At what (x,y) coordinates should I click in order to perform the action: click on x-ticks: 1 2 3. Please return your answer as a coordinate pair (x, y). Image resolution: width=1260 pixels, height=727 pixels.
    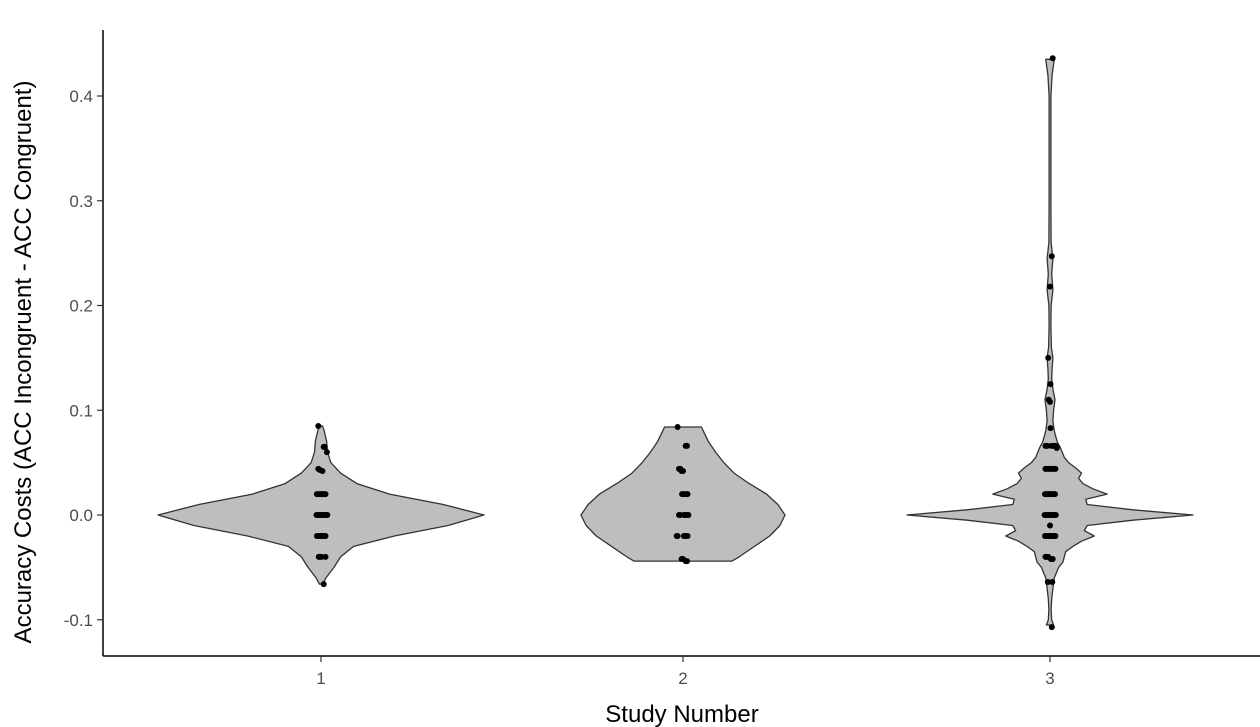
    Looking at the image, I should click on (685, 672).